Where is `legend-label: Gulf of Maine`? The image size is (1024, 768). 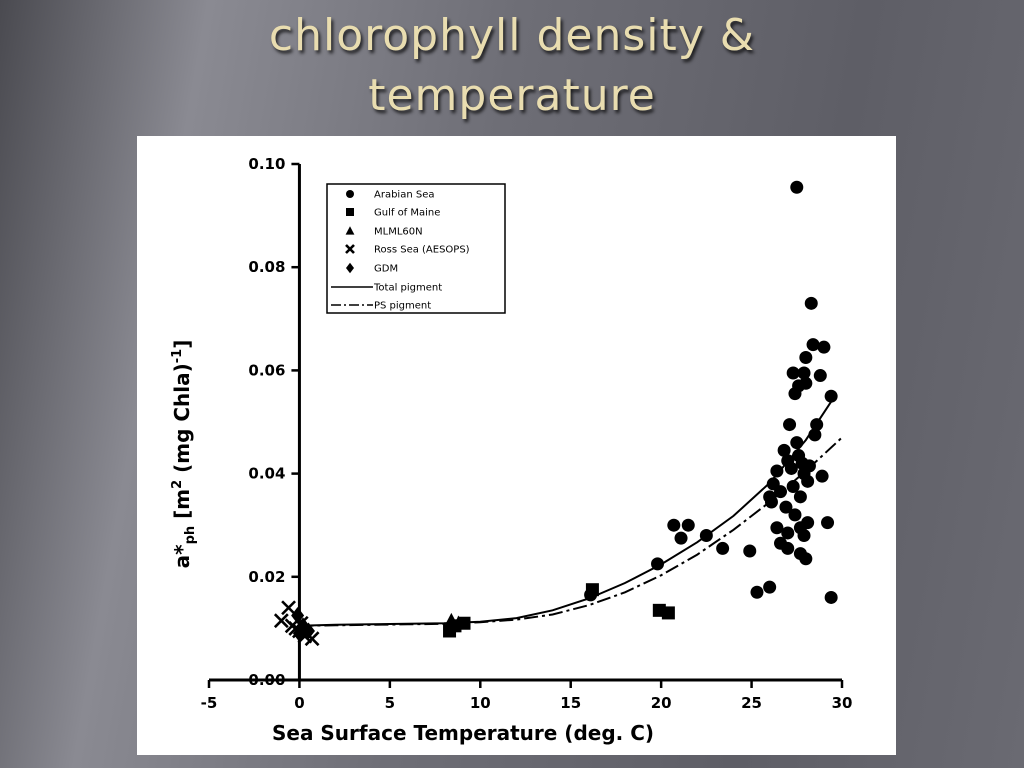 legend-label: Gulf of Maine is located at coordinates (407, 213).